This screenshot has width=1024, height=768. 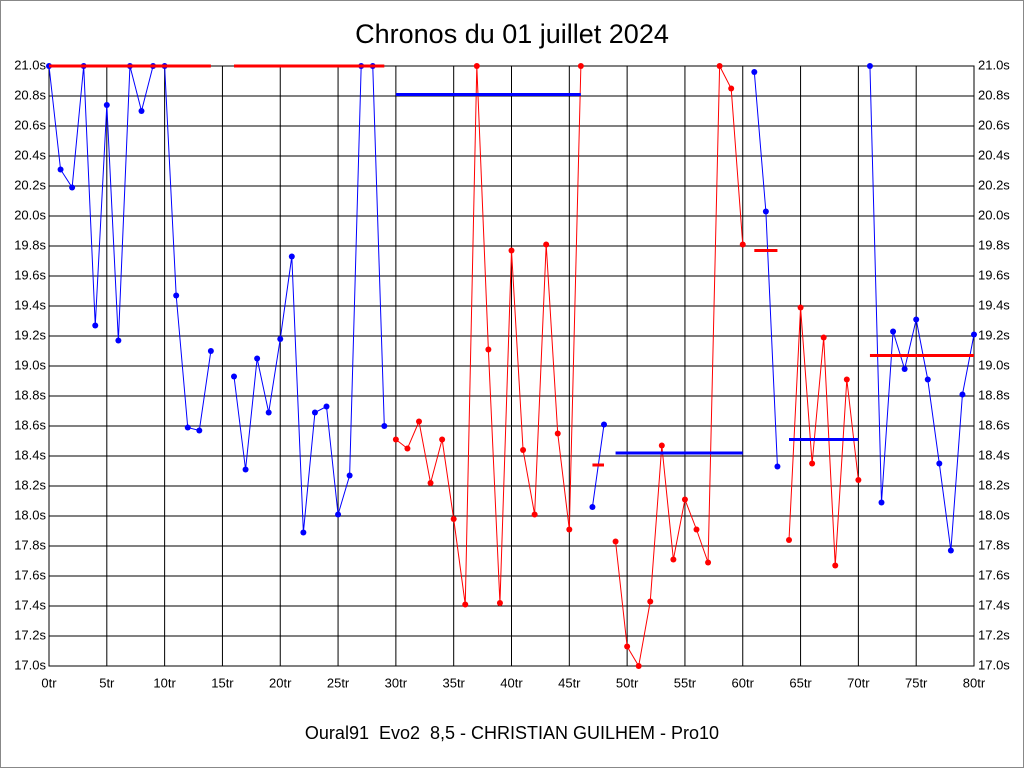 What do you see at coordinates (994, 334) in the screenshot?
I see `y-tick-label-right: 19.2s` at bounding box center [994, 334].